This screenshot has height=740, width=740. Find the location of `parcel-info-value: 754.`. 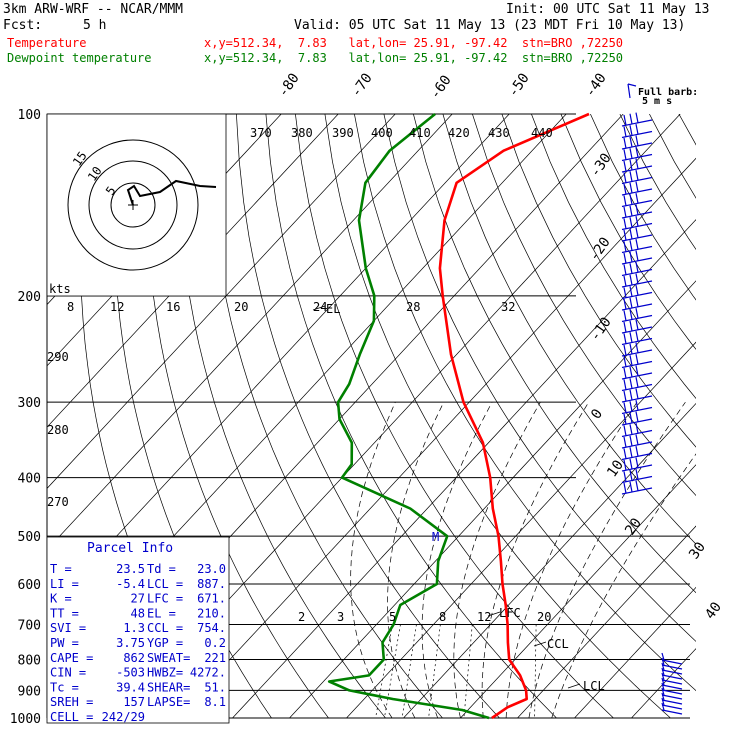

parcel-info-value: 754. is located at coordinates (211, 628).